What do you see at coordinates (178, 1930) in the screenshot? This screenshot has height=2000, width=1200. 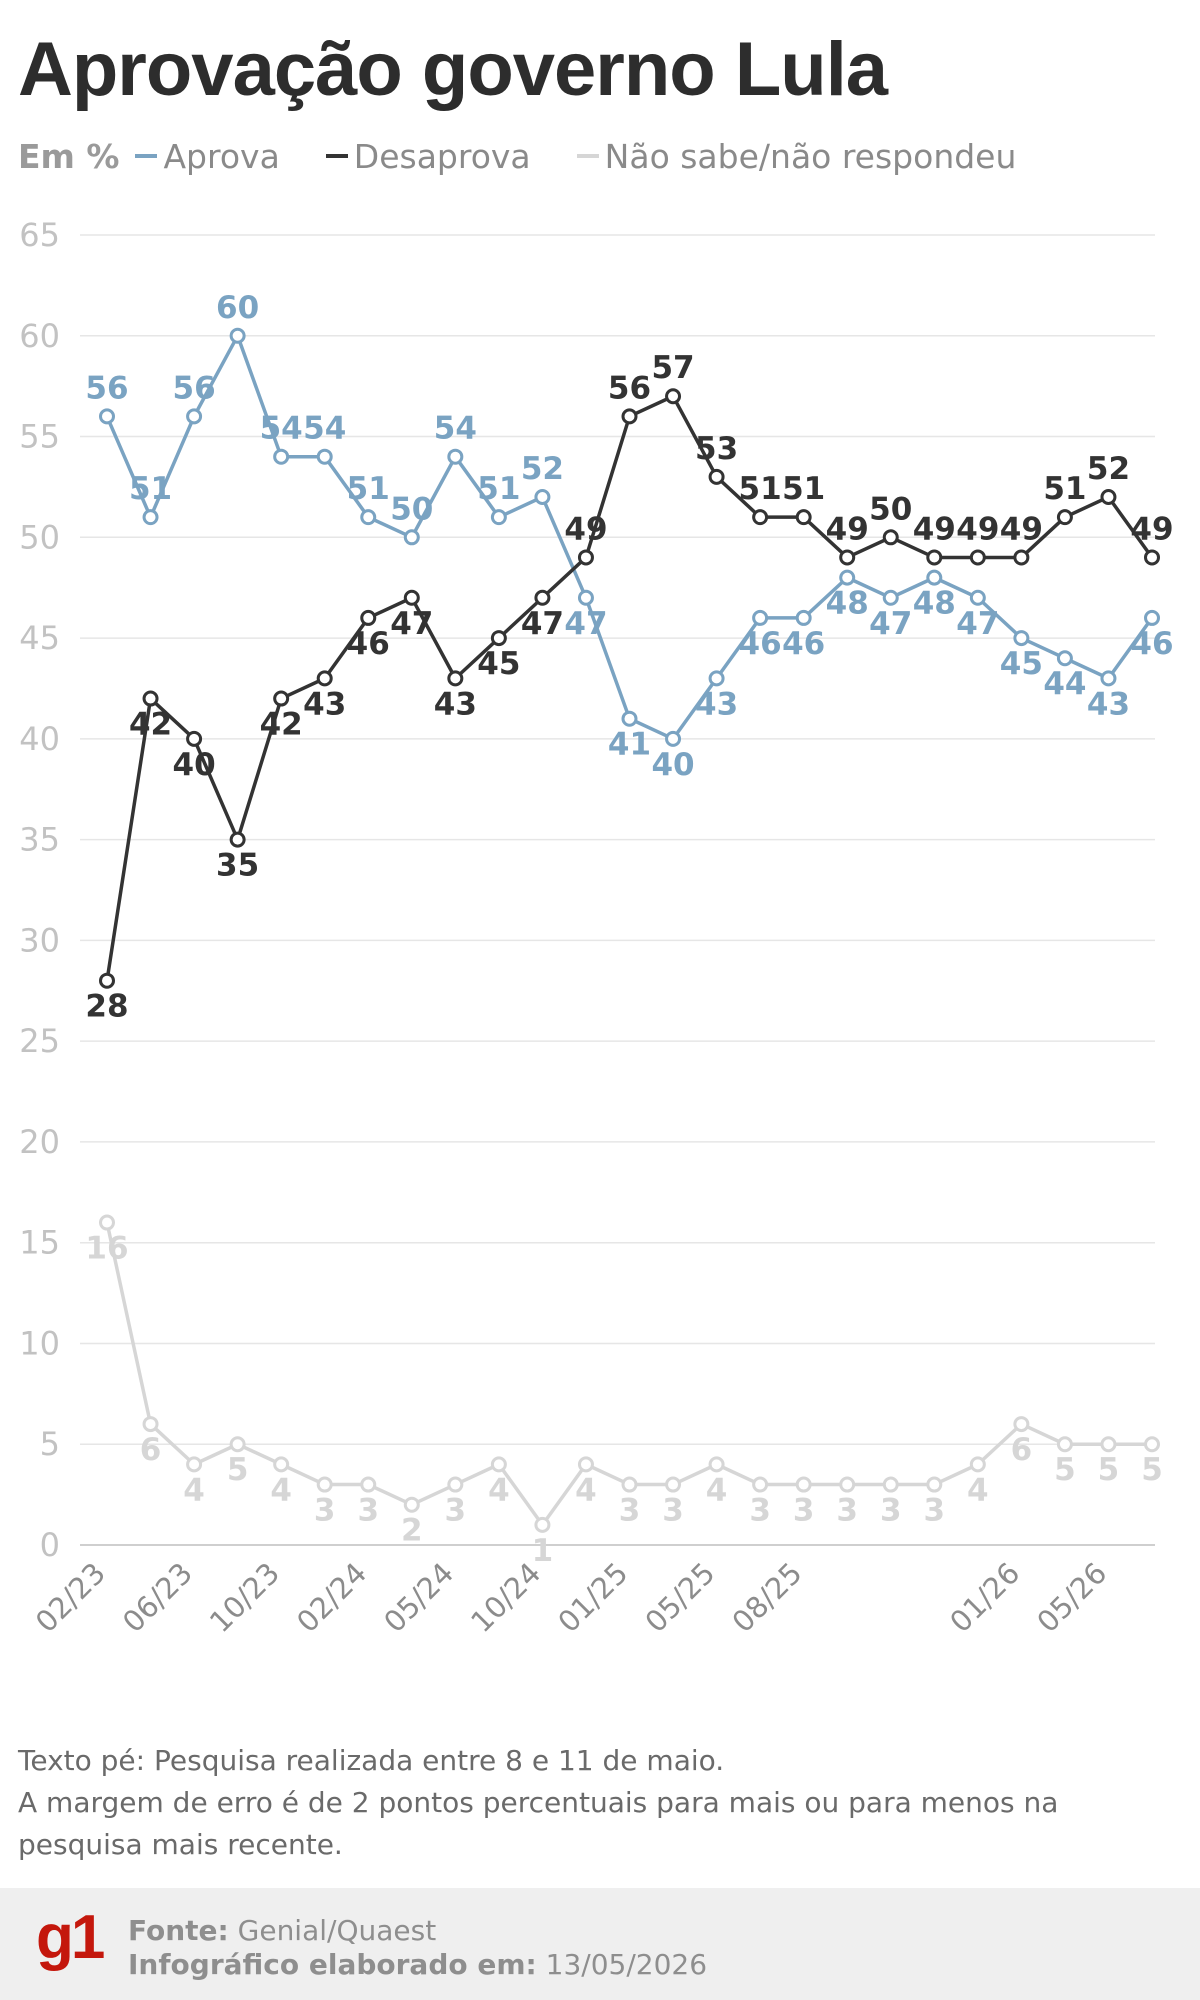 I see `source-label: Fonte:` at bounding box center [178, 1930].